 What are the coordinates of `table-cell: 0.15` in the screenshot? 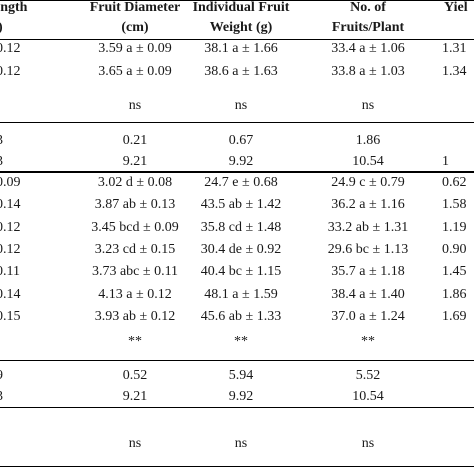 It's located at (10, 316).